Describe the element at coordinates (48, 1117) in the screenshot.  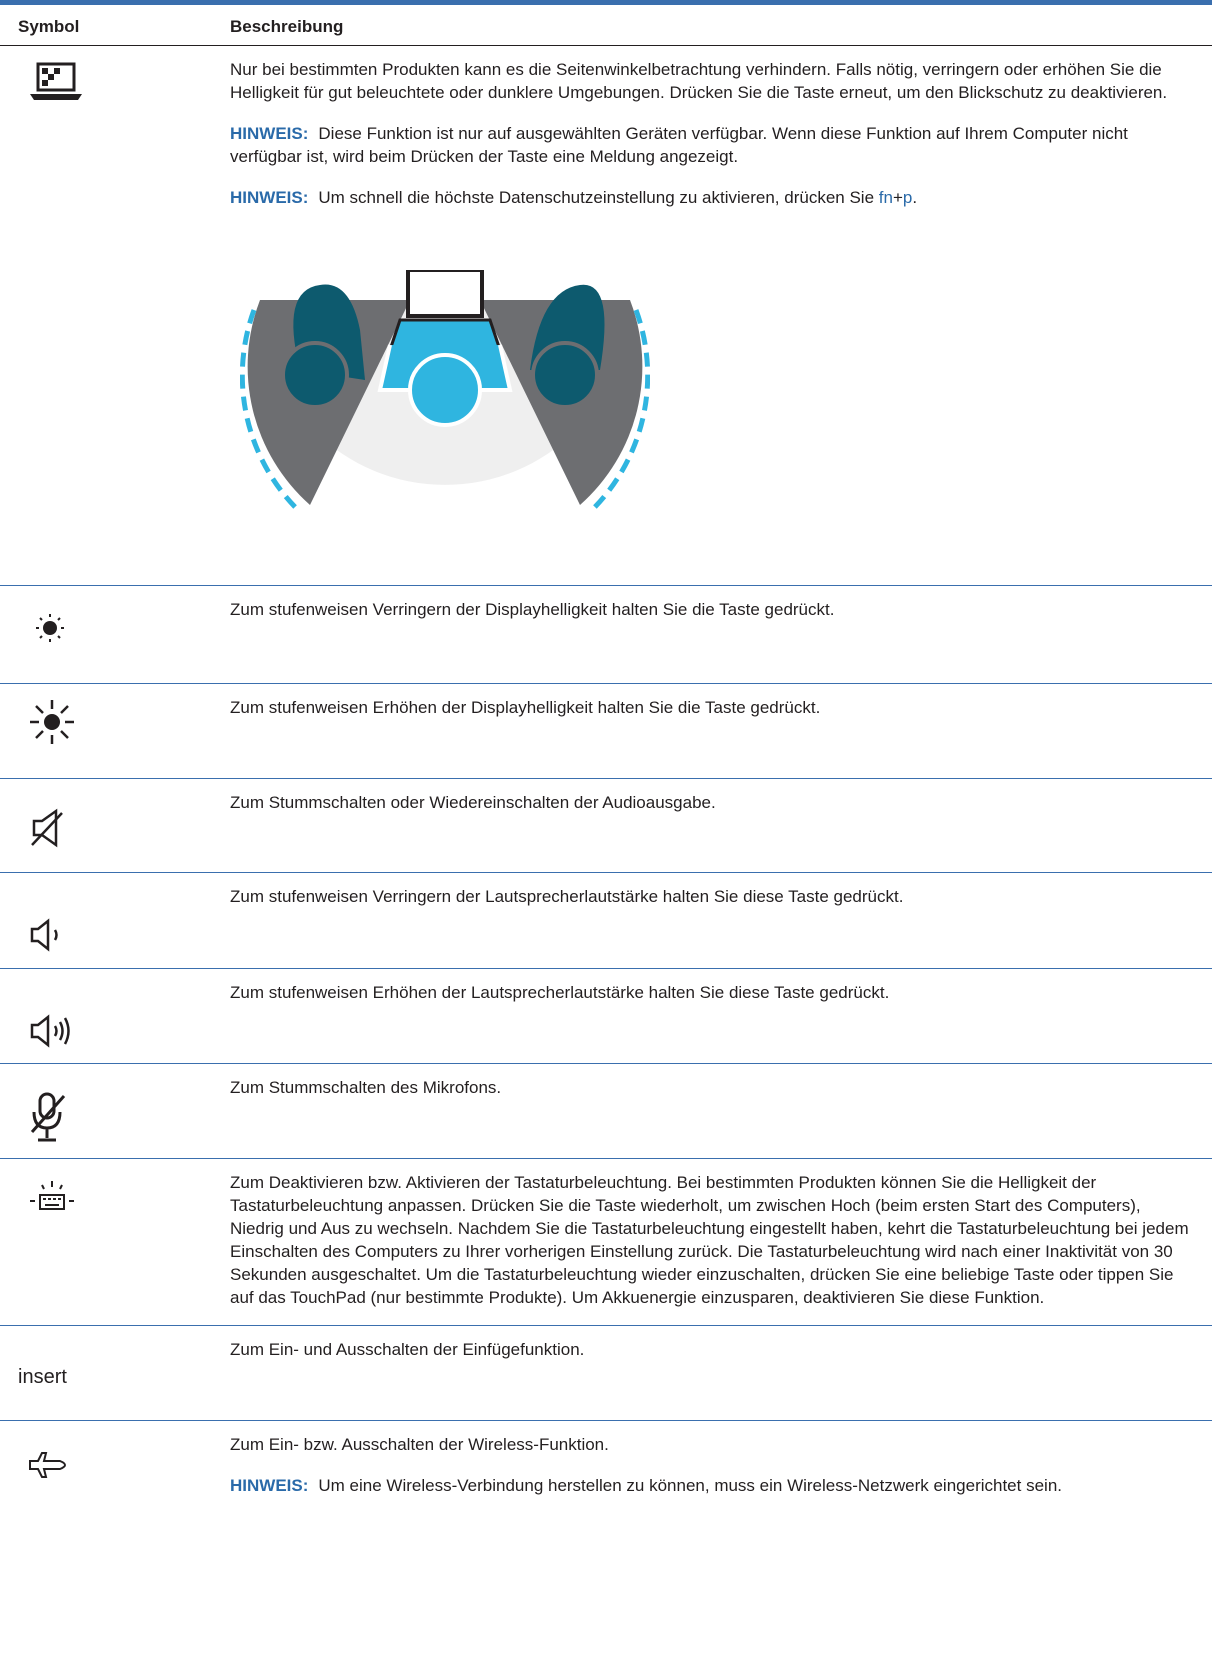
I see `mic-mute-icon` at that location.